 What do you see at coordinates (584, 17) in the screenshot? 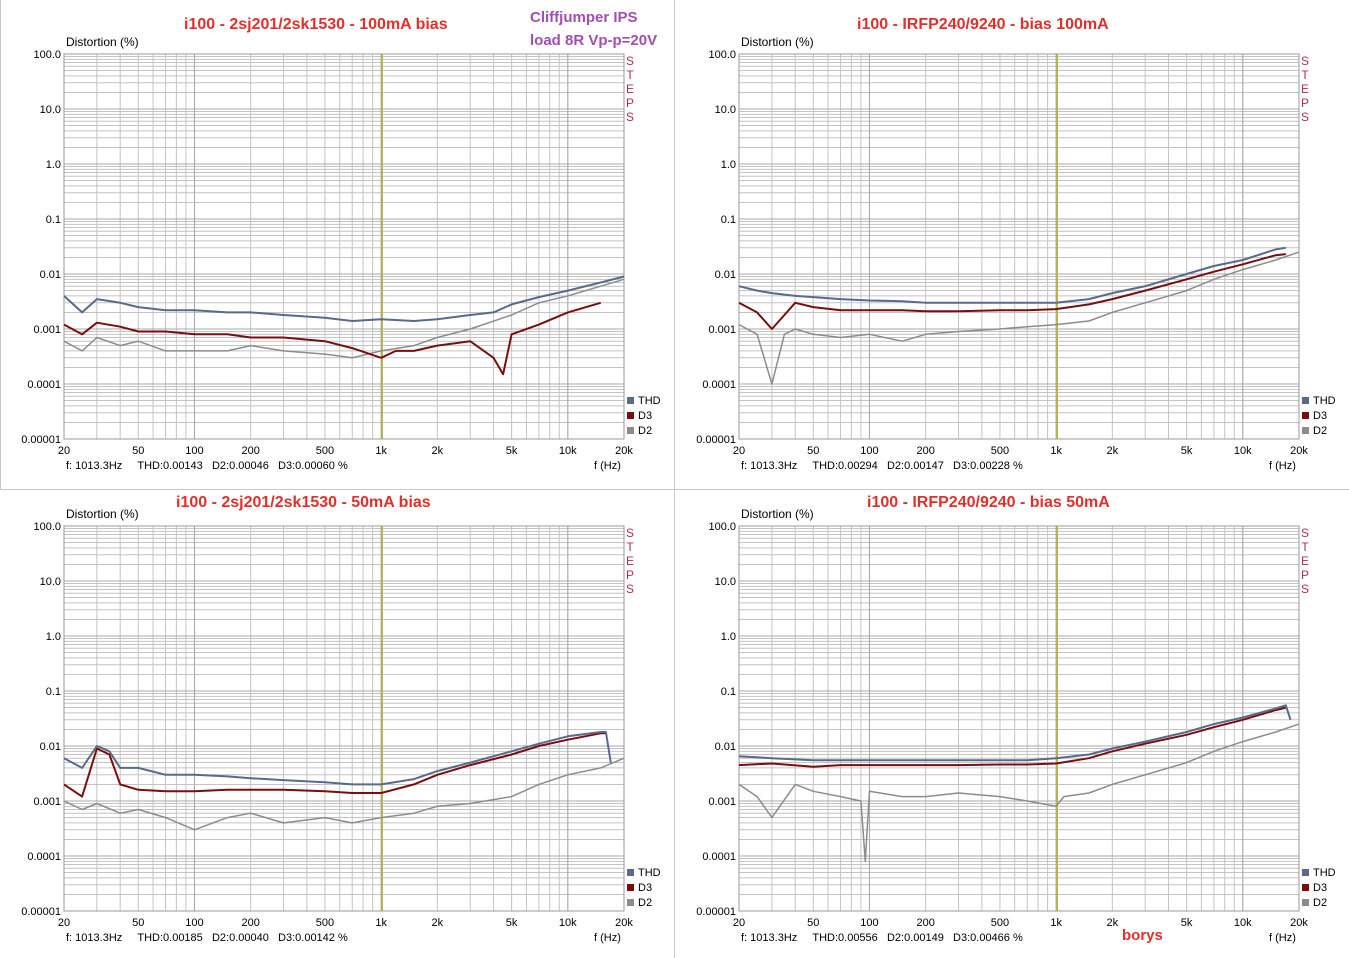
I see `annotation-line-1: Cliffjumper IPS` at bounding box center [584, 17].